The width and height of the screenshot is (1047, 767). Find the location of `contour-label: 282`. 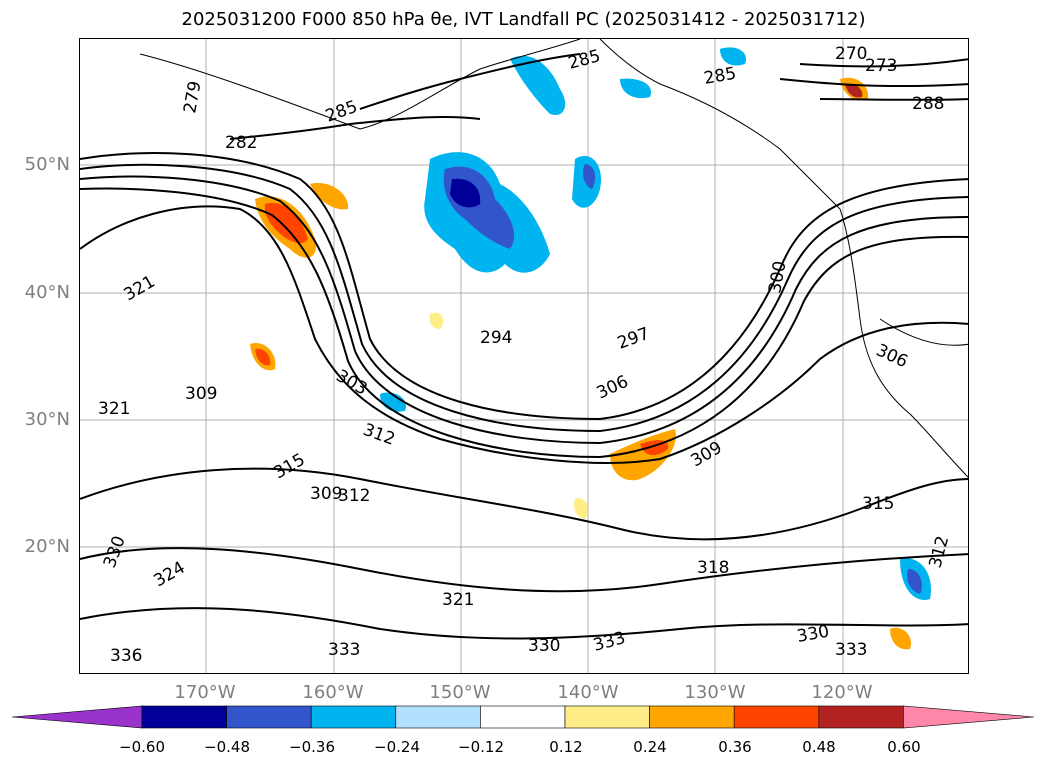

contour-label: 282 is located at coordinates (241, 143).